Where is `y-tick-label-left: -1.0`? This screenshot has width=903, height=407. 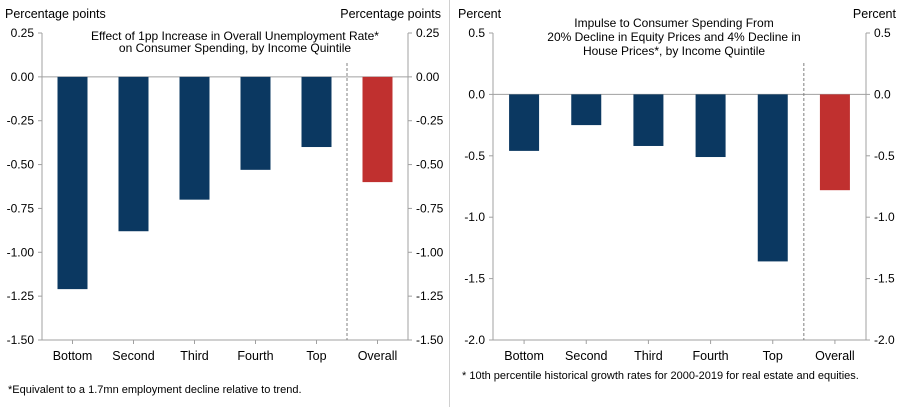 y-tick-label-left: -1.0 is located at coordinates (474, 217).